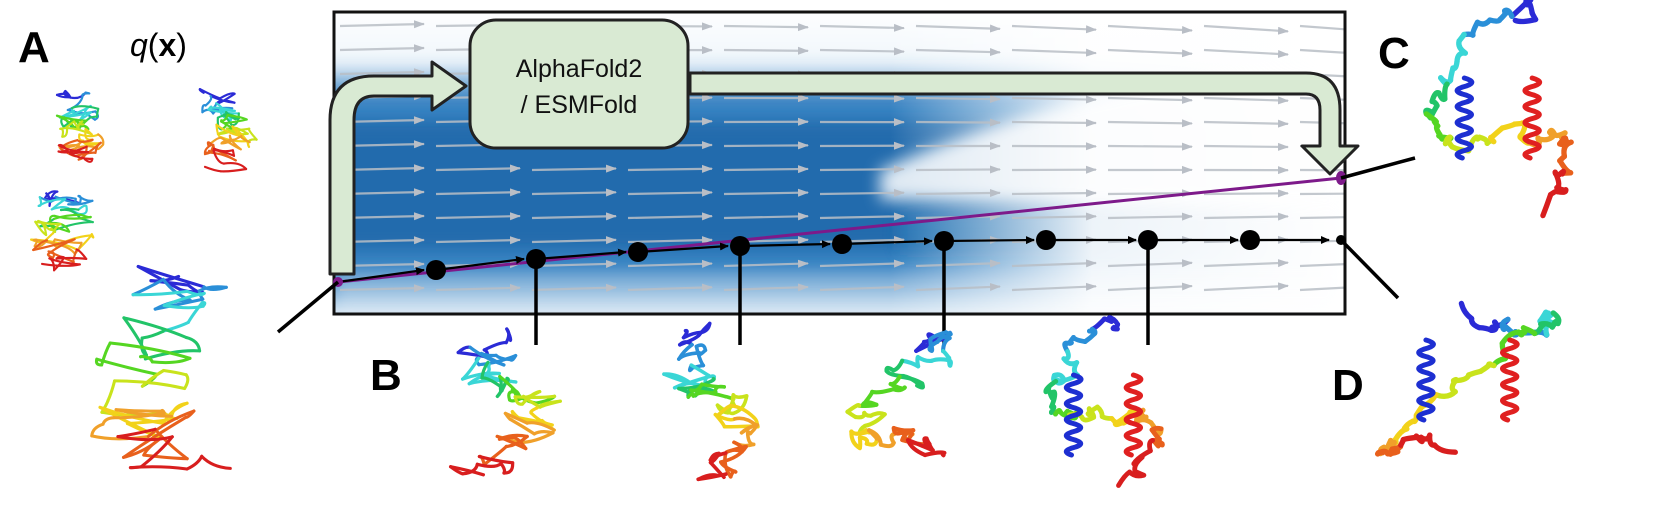 The height and width of the screenshot is (525, 1661). I want to click on direct-path-line, so click(839, 230).